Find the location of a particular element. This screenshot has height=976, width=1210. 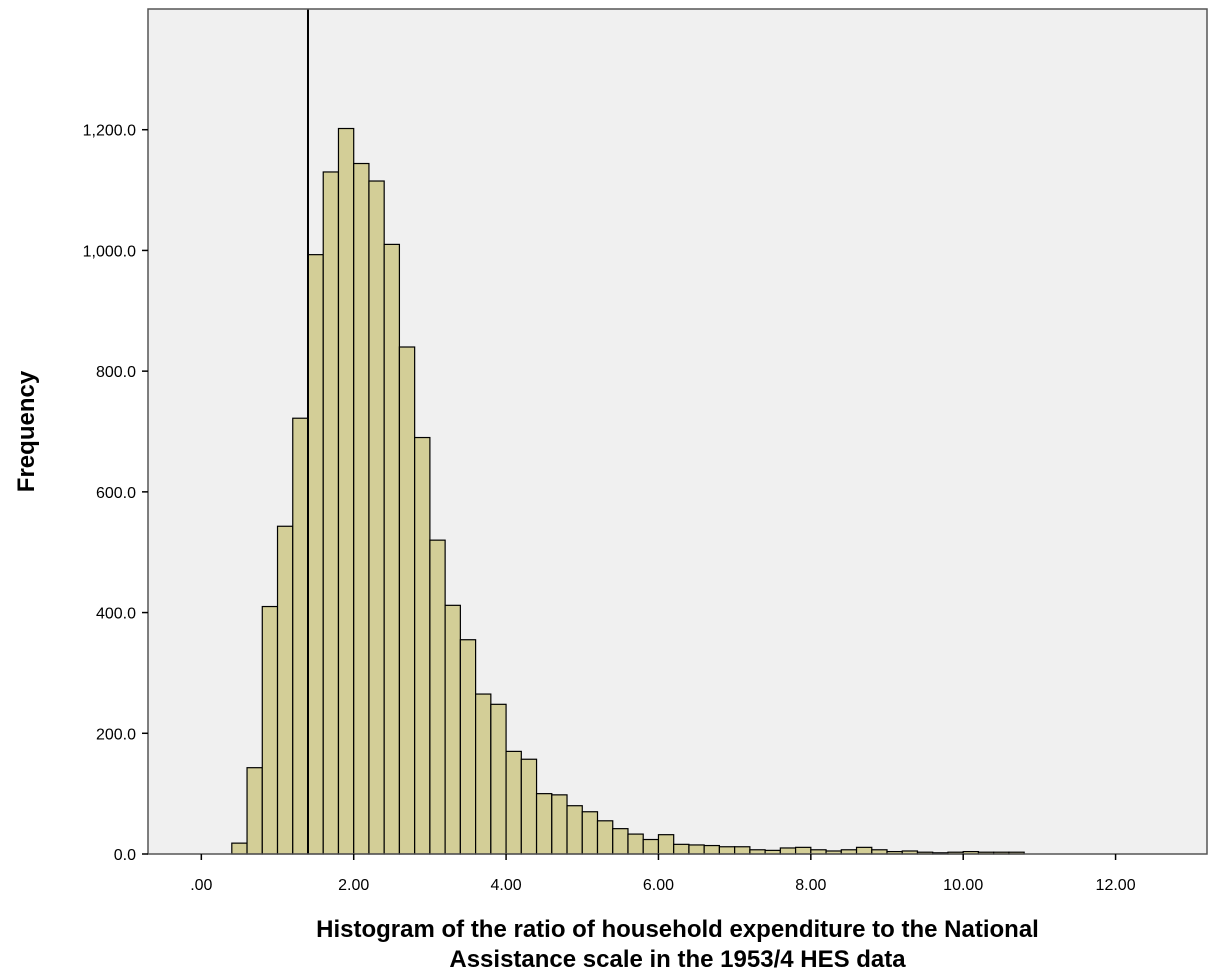

y-tick-label: 600.0 is located at coordinates (116, 493).